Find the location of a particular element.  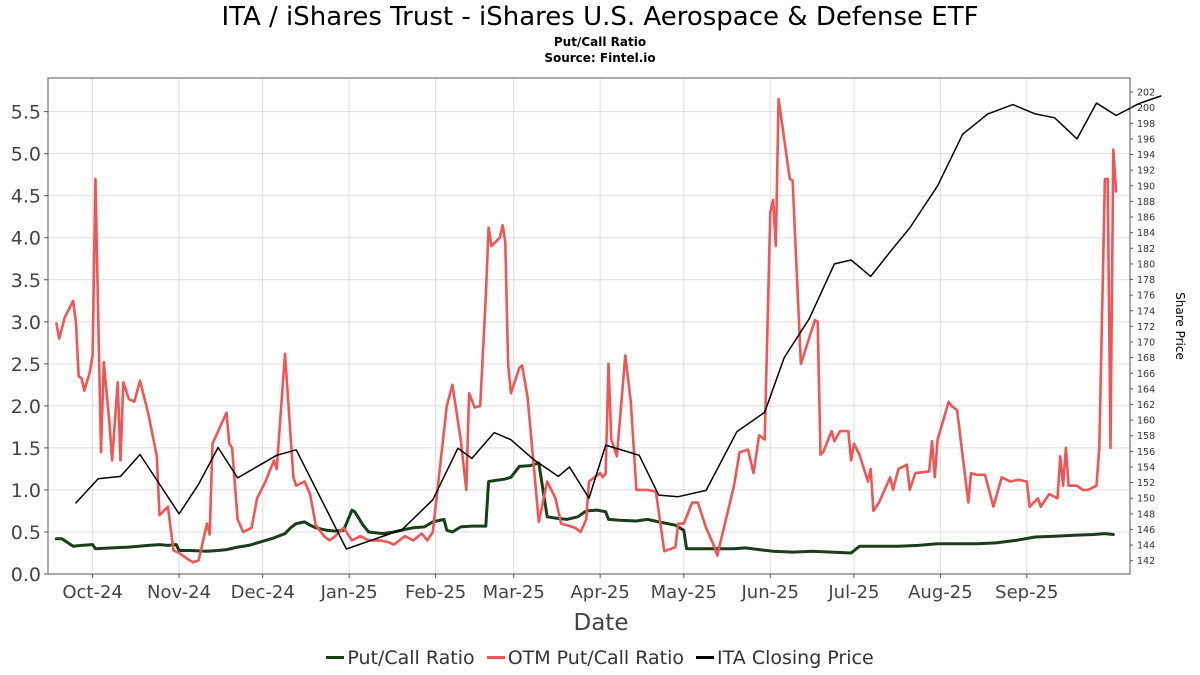

y-tick-label: 5.0 is located at coordinates (26, 155).